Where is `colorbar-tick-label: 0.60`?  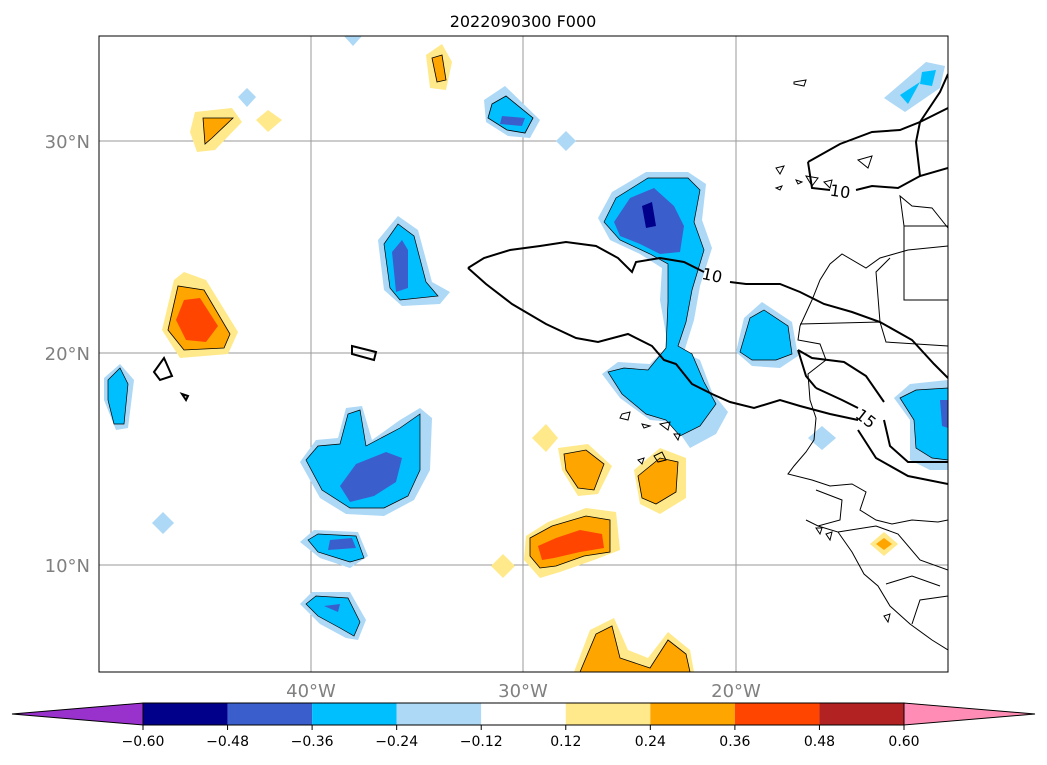 colorbar-tick-label: 0.60 is located at coordinates (903, 742).